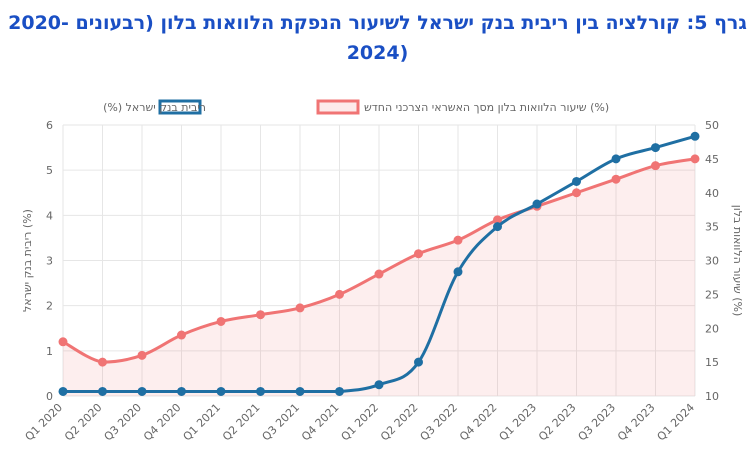 The width and height of the screenshot is (755, 465). Describe the element at coordinates (712, 294) in the screenshot. I see `right-axis-tick-label: 25` at that location.